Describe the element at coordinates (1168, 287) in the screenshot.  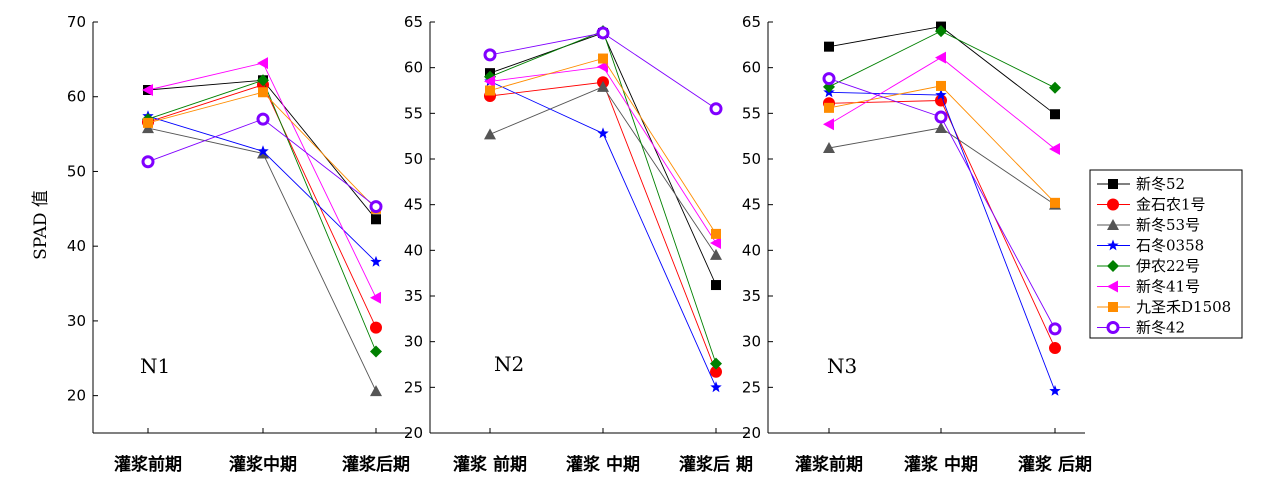
I see `legend-label: 新冬41号` at that location.